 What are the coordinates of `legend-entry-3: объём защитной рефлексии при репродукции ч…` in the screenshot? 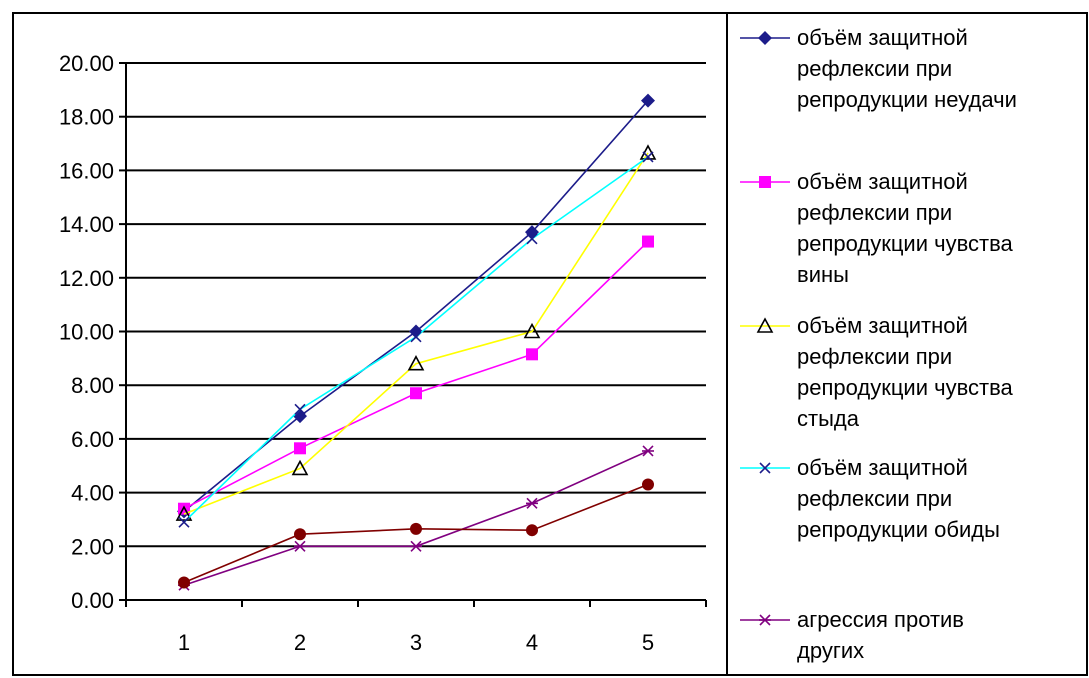 It's located at (877, 372).